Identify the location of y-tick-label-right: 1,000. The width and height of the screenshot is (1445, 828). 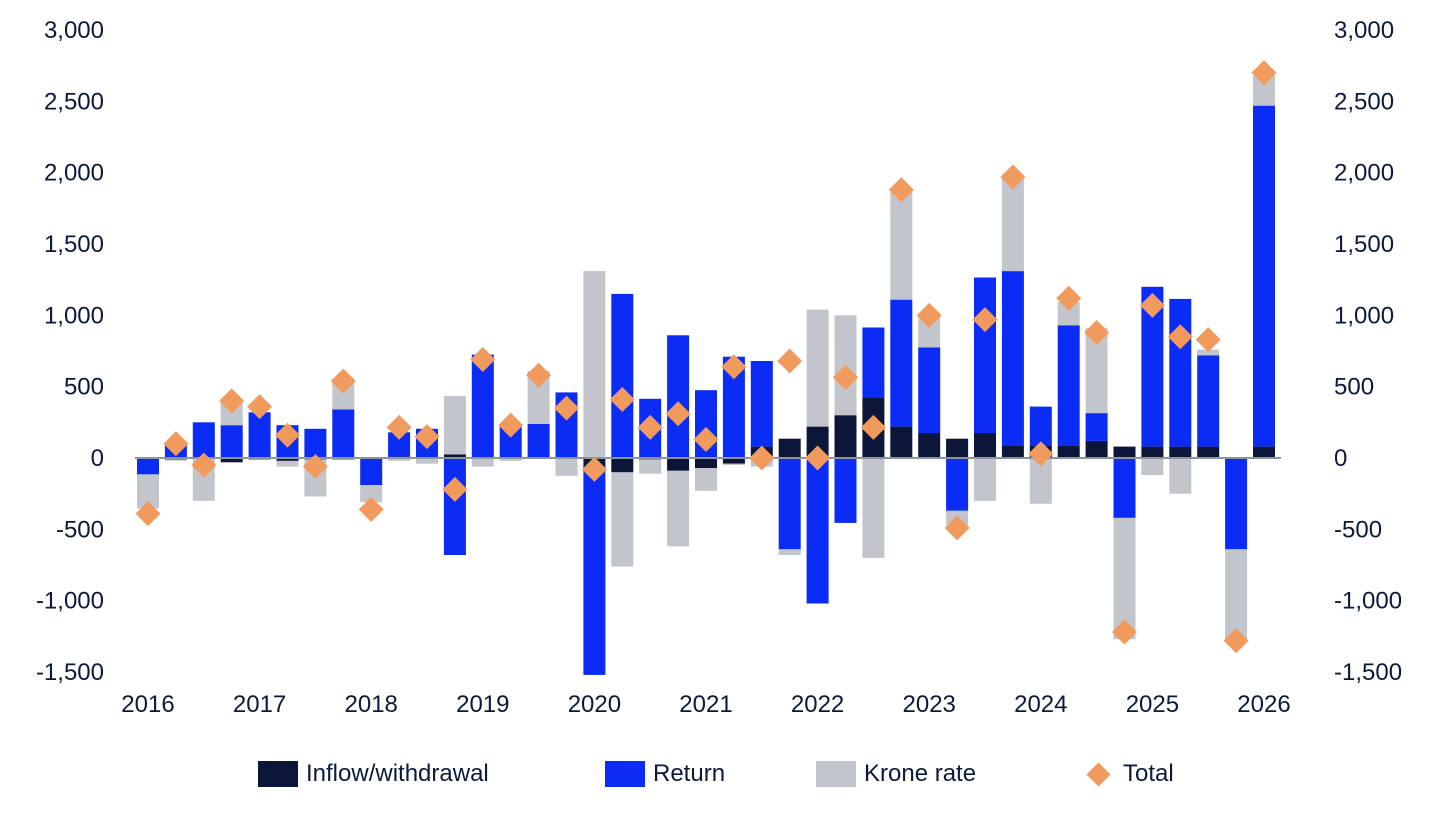
(1364, 315).